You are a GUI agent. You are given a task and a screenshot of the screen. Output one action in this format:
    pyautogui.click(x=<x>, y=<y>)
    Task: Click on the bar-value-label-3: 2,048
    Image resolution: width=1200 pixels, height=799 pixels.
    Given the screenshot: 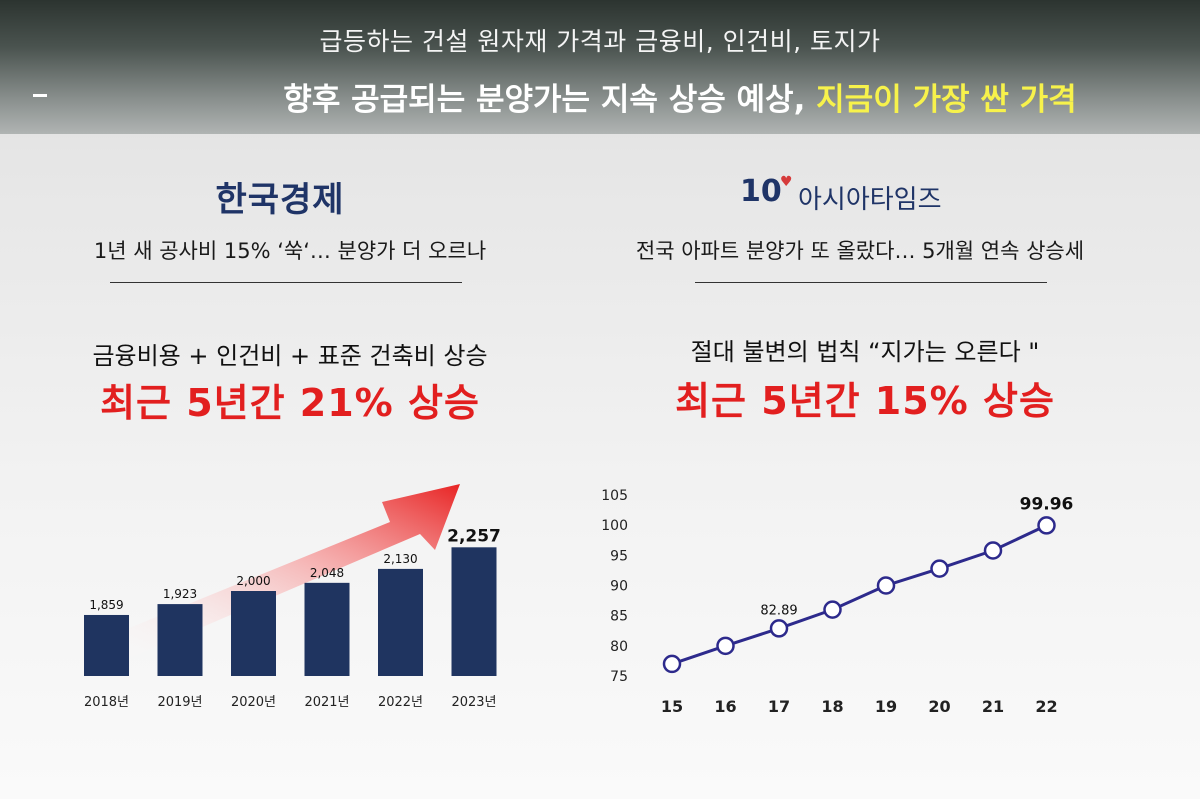 What is the action you would take?
    pyautogui.click(x=327, y=573)
    